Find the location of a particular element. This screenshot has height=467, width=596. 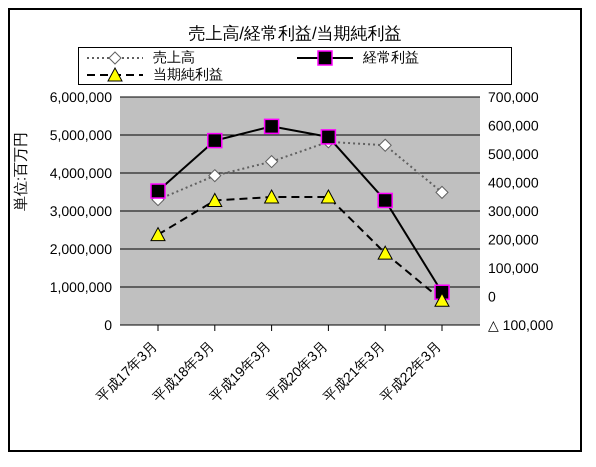

y-tick-label: 0 is located at coordinates (108, 324).